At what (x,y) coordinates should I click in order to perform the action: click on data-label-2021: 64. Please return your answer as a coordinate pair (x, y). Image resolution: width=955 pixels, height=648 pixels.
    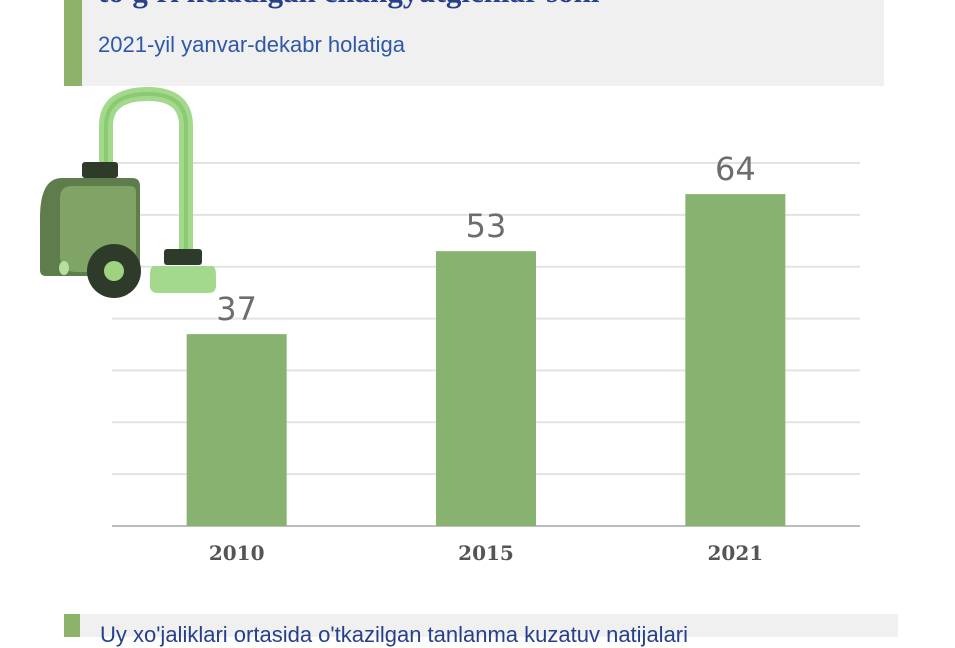
    Looking at the image, I should click on (735, 169).